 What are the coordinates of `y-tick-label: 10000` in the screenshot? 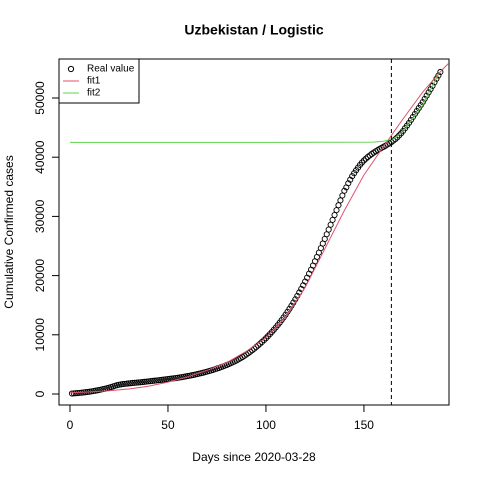 It's located at (40, 335).